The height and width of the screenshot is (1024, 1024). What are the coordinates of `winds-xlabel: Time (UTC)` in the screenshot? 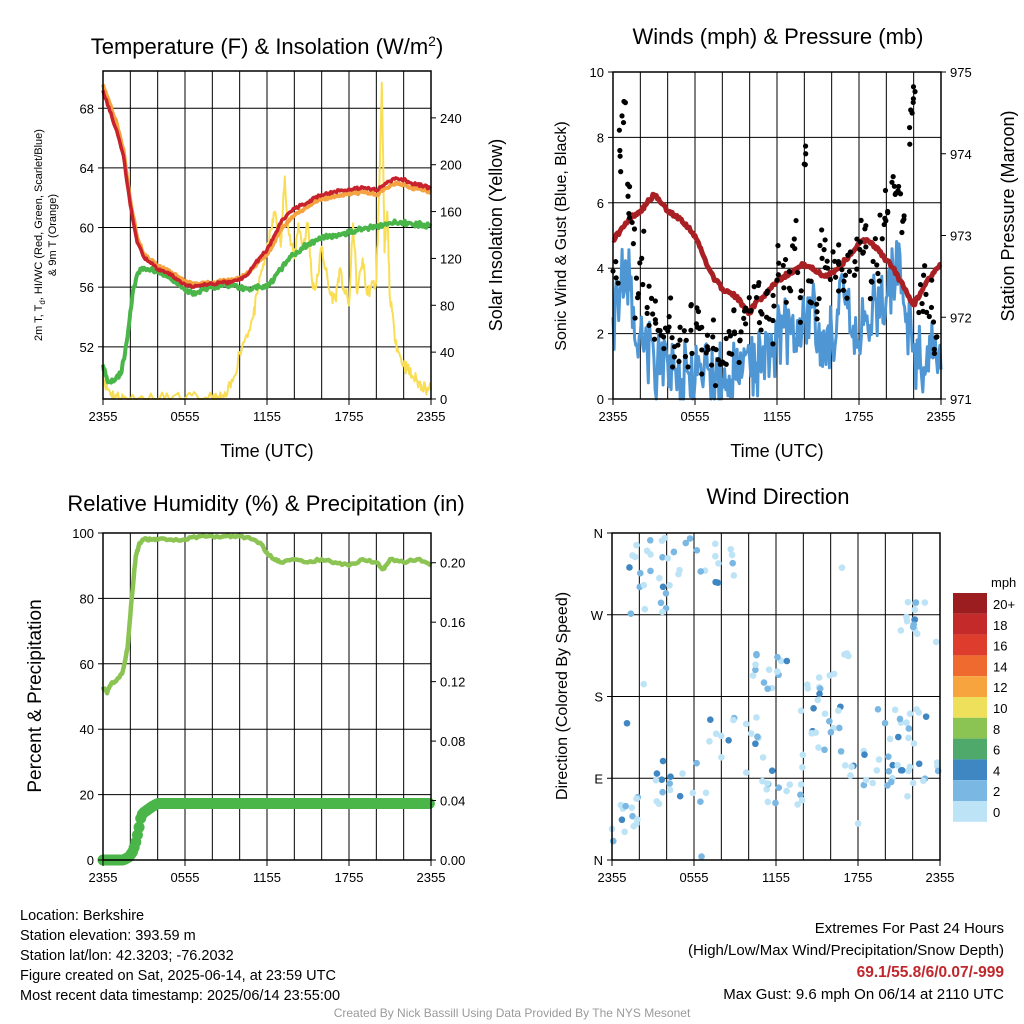 It's located at (776, 451).